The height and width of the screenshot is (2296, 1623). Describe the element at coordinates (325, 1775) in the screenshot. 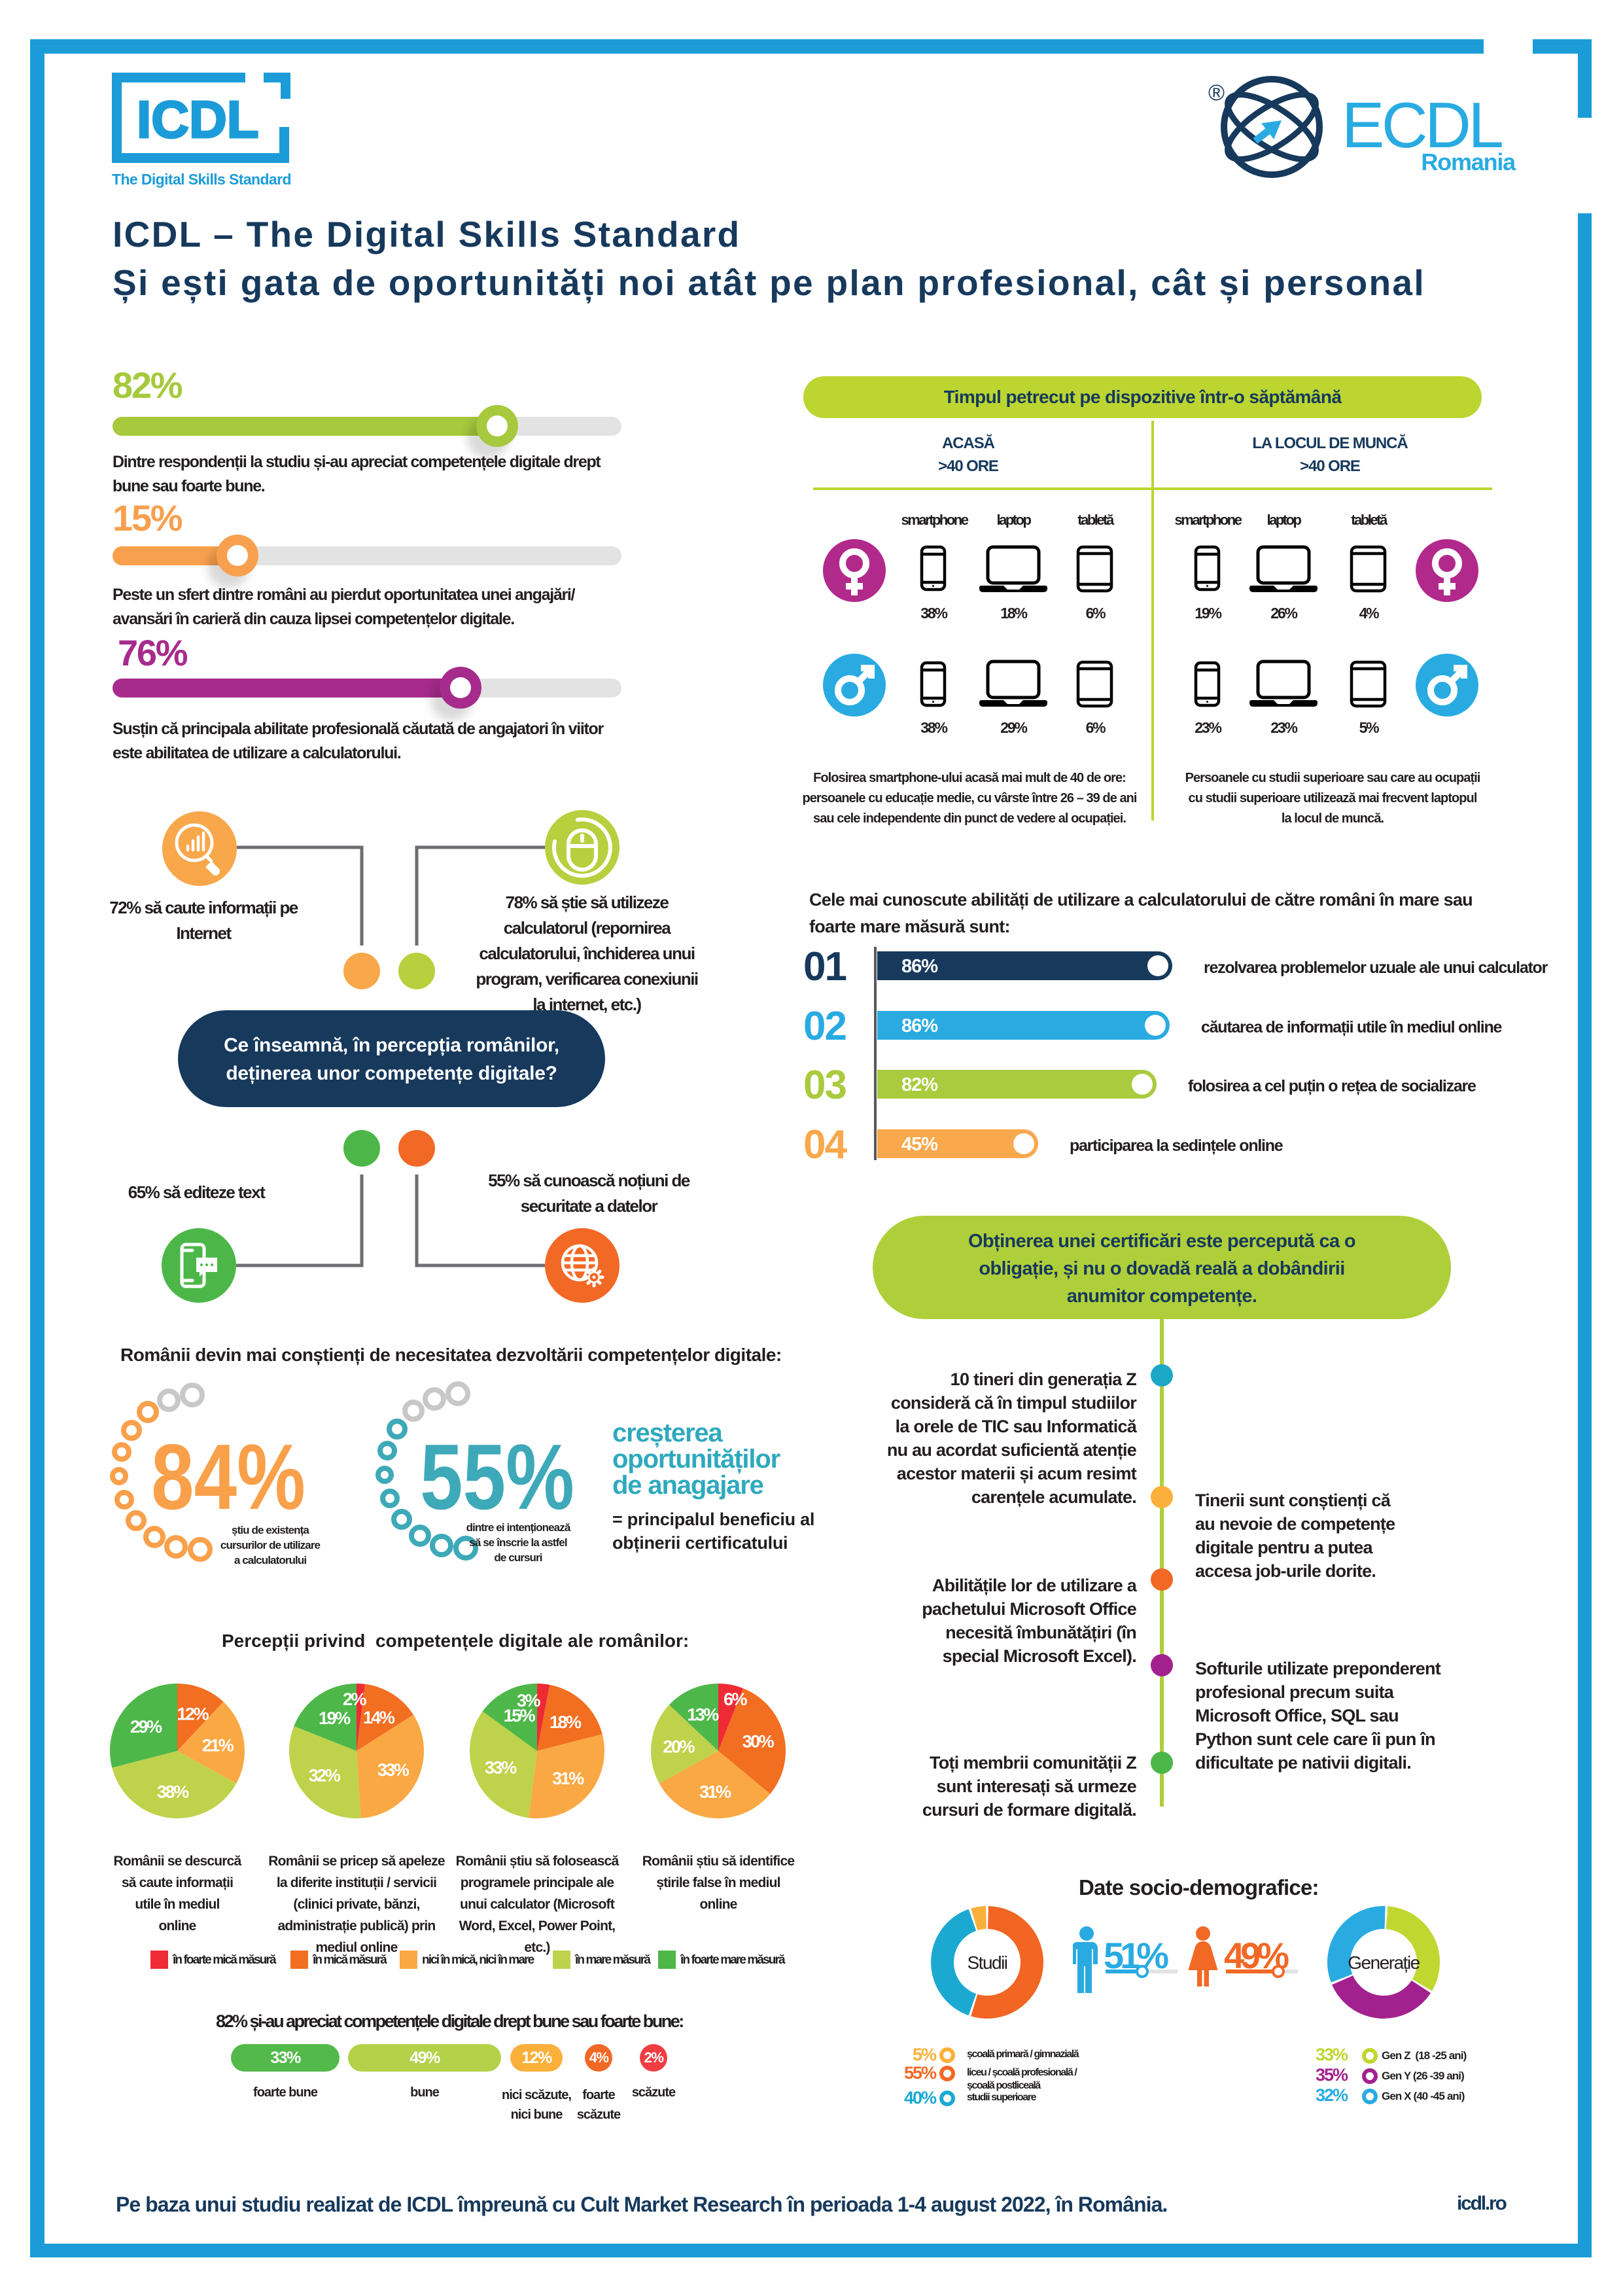

I see `svg-text: 32%` at that location.